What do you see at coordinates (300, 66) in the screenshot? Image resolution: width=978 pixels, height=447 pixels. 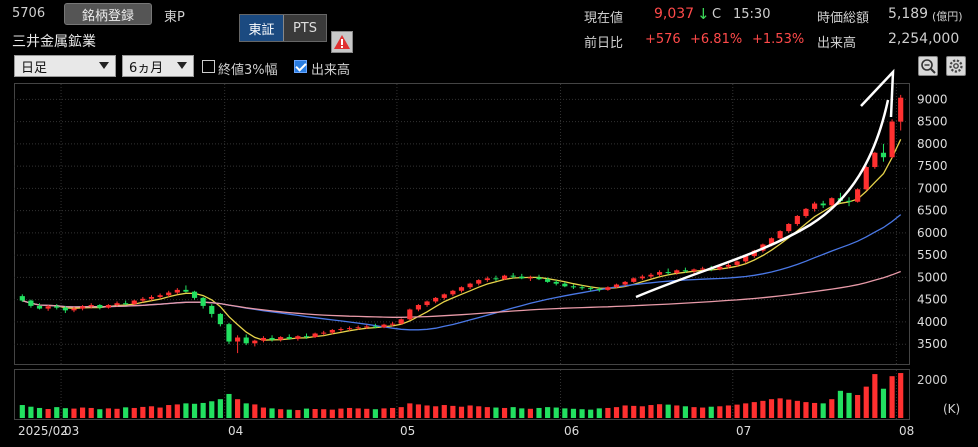 I see `volume-checkbox` at bounding box center [300, 66].